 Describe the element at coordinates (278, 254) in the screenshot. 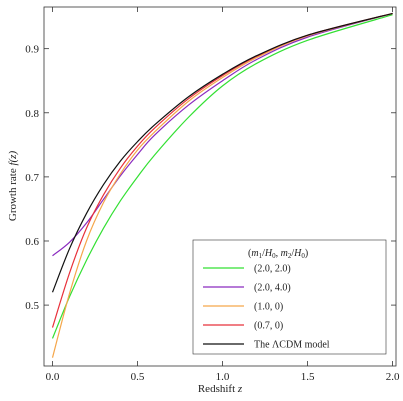

I see `legend-title: (m1/H0, m2/H0)` at that location.